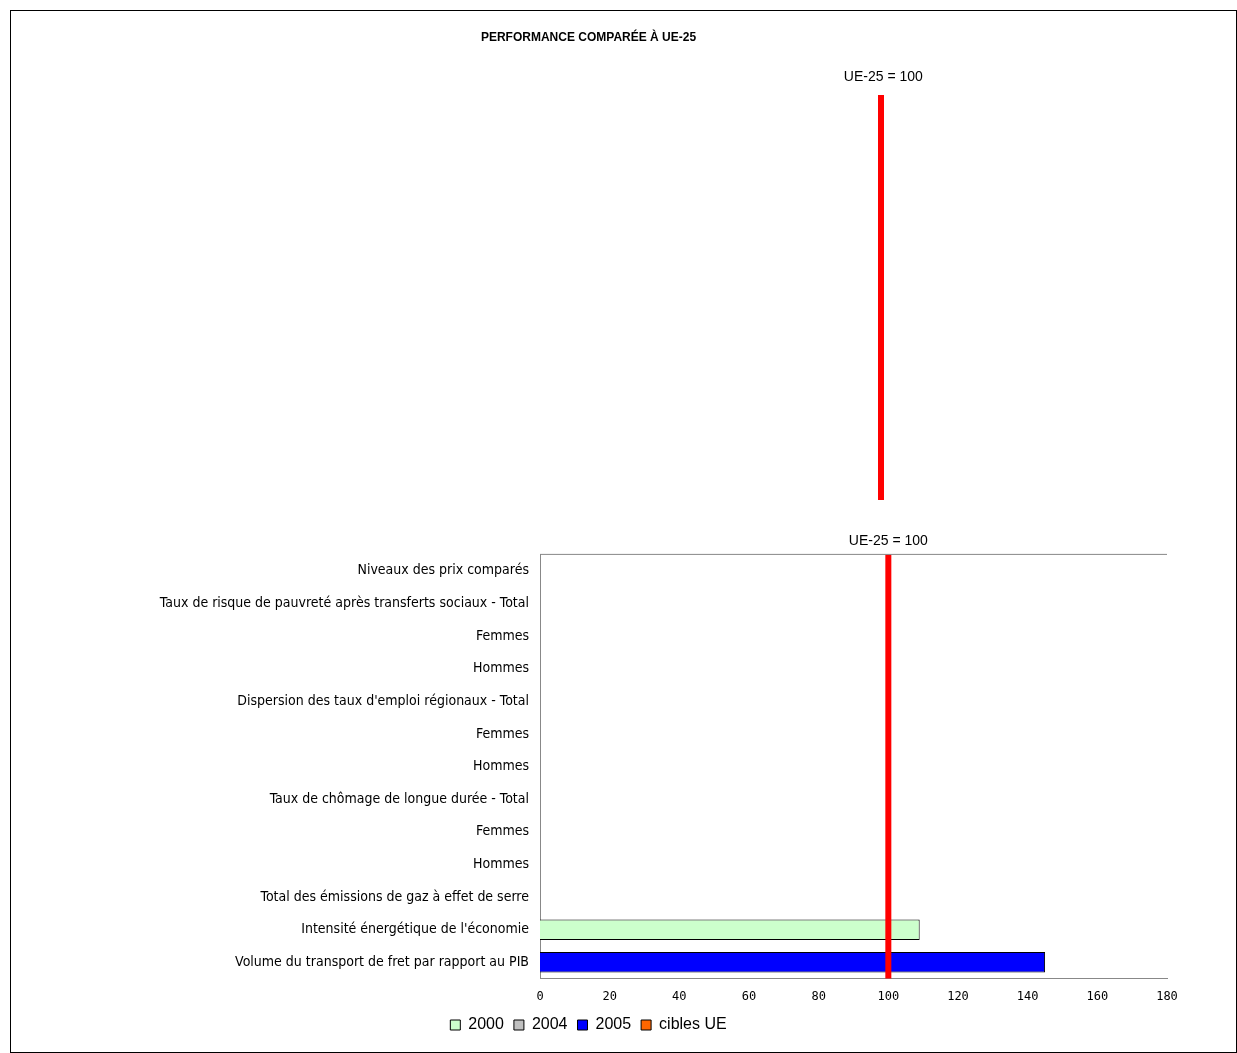 The image size is (1237, 1053). What do you see at coordinates (818, 995) in the screenshot?
I see `x-tick-label: 80` at bounding box center [818, 995].